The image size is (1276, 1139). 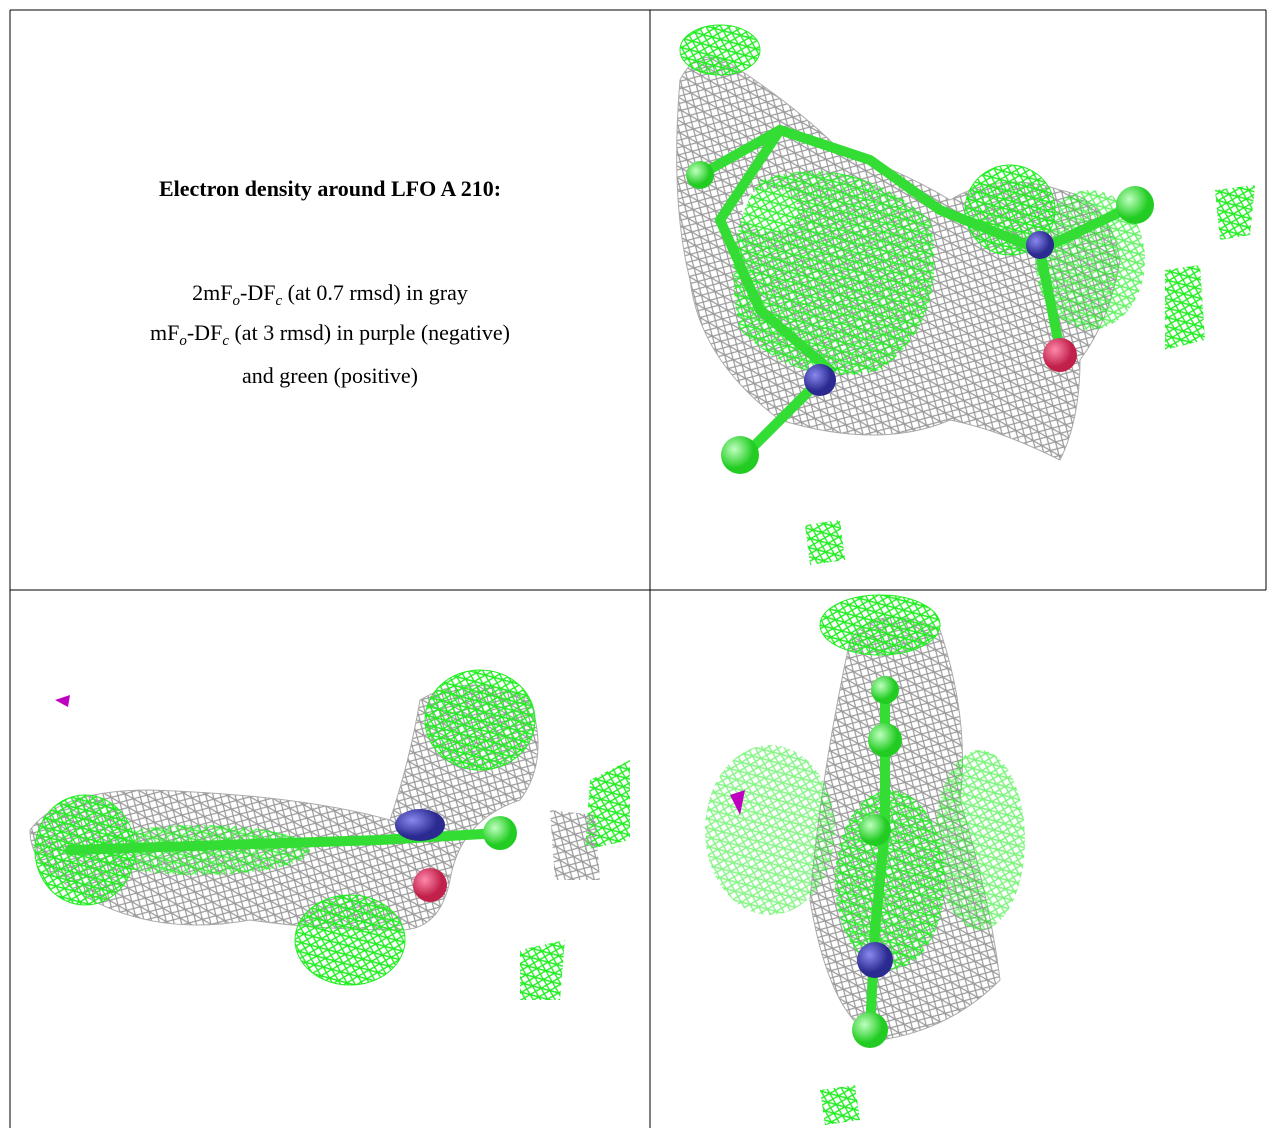 I want to click on caption-line: mFo-DFc (at 3 rmsd) in purple (negative), so click(x=330, y=334).